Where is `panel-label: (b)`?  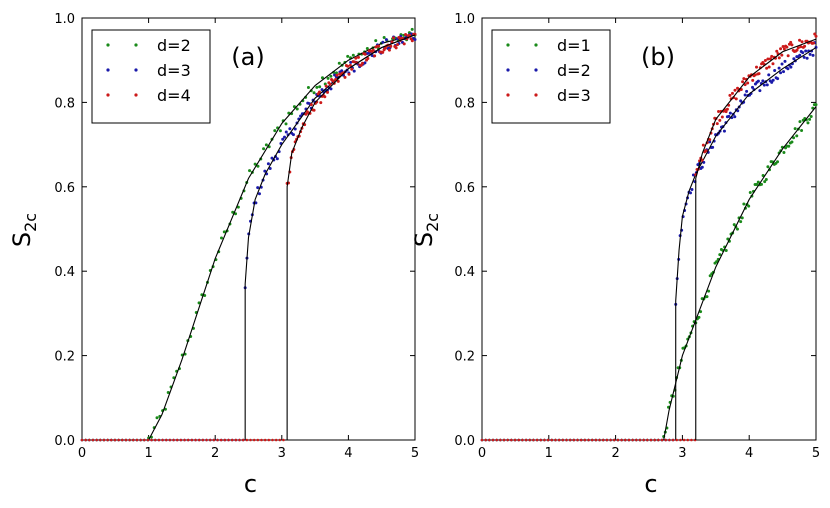
panel-label: (b) is located at coordinates (658, 57).